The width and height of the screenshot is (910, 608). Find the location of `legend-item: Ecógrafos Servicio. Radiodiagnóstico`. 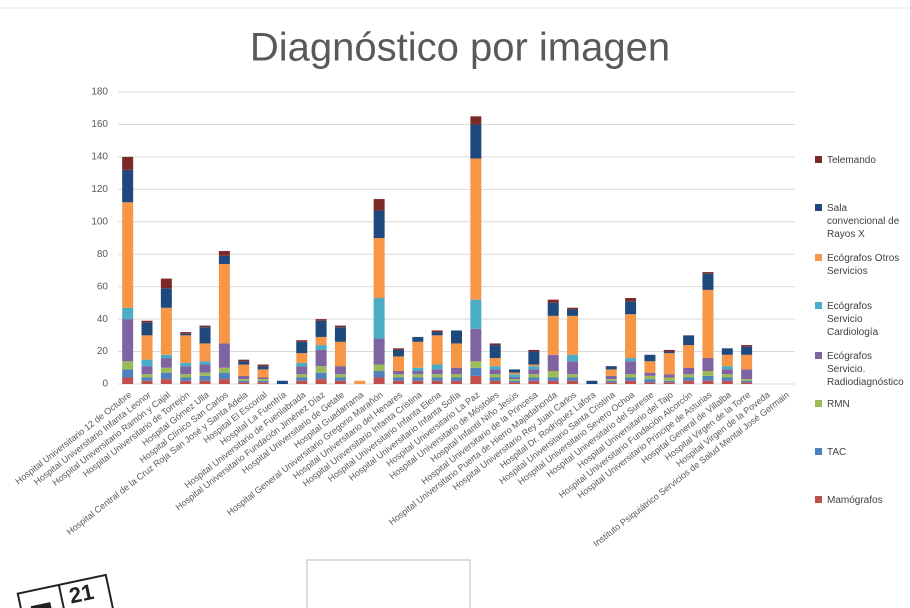

legend-item: Ecógrafos Servicio. Radiodiagnóstico is located at coordinates (861, 369).